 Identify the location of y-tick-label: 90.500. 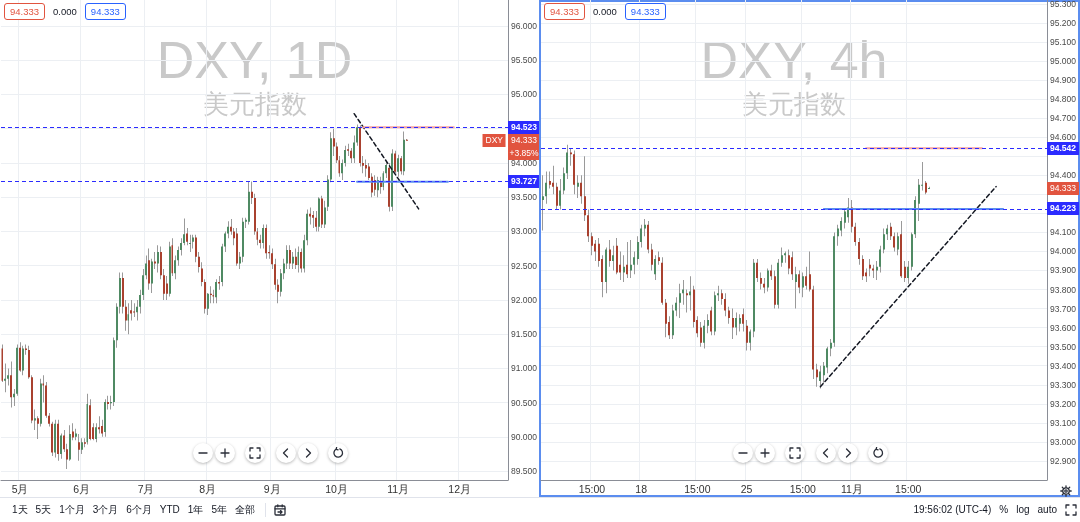
(524, 402).